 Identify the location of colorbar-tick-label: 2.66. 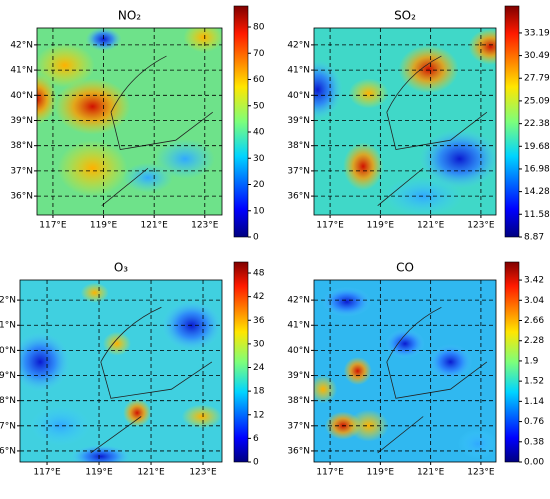
(534, 321).